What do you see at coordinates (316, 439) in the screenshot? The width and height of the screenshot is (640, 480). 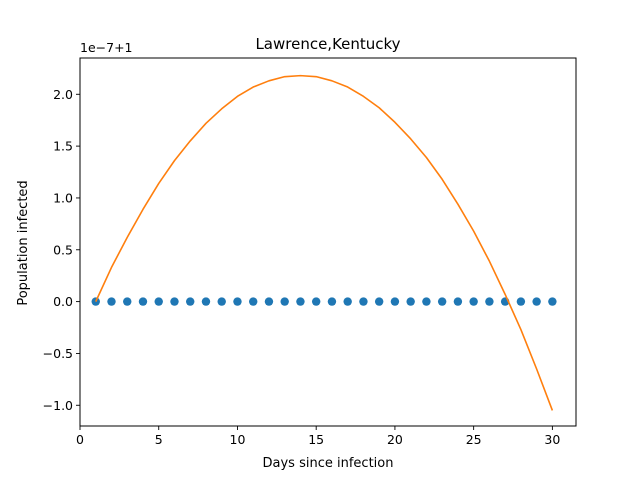 I see `x-tick-label: 15` at bounding box center [316, 439].